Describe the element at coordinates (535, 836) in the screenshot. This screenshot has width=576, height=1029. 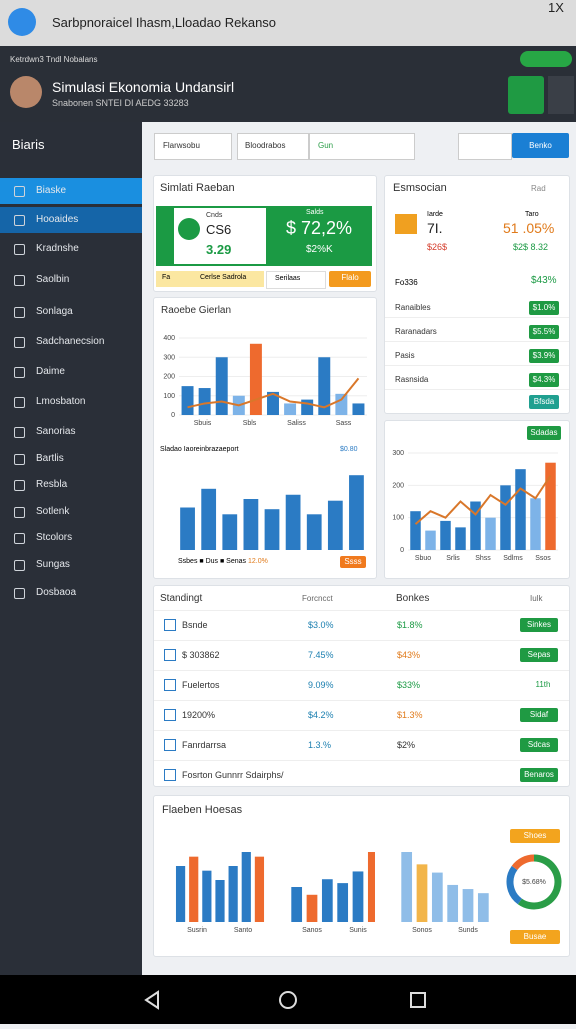
I see `button: Shoes` at that location.